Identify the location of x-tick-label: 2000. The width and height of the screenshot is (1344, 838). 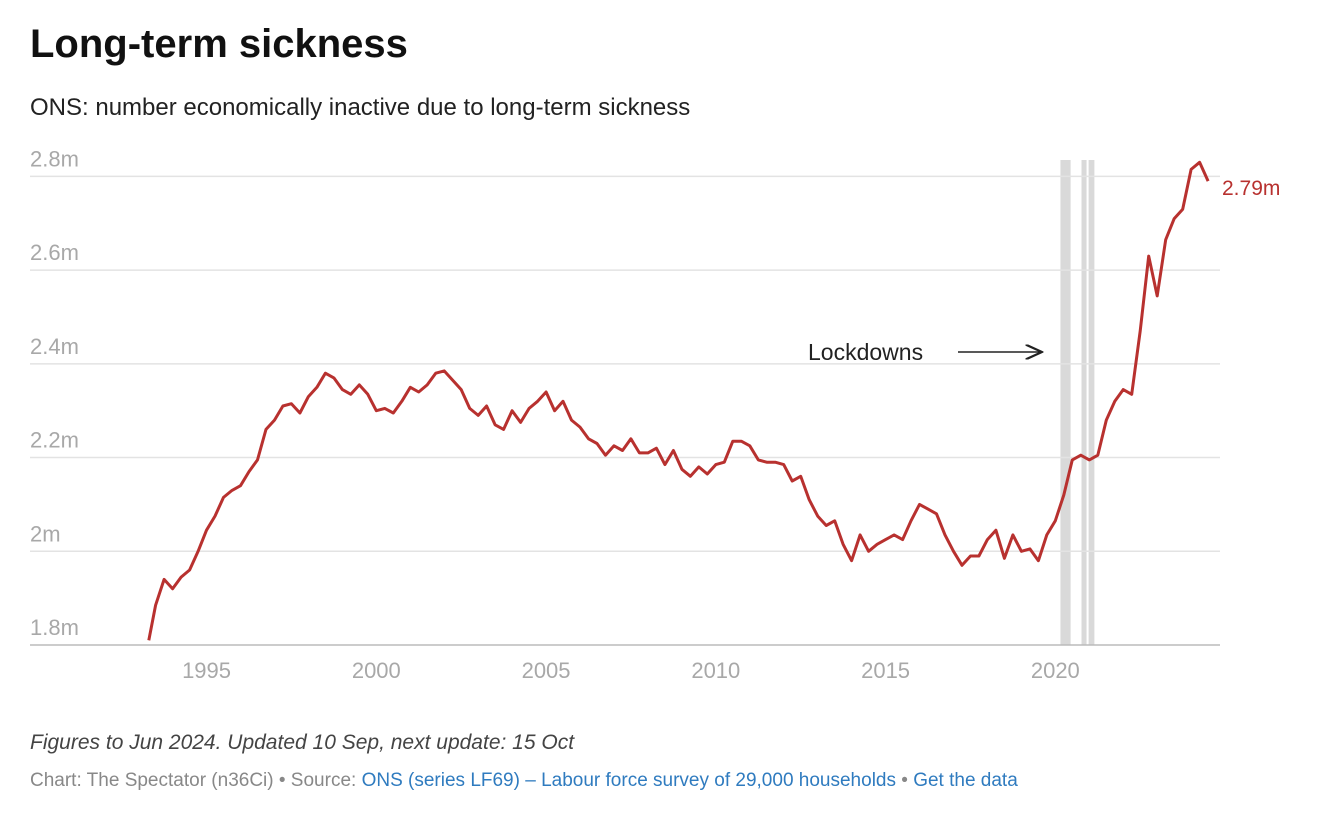
(376, 670).